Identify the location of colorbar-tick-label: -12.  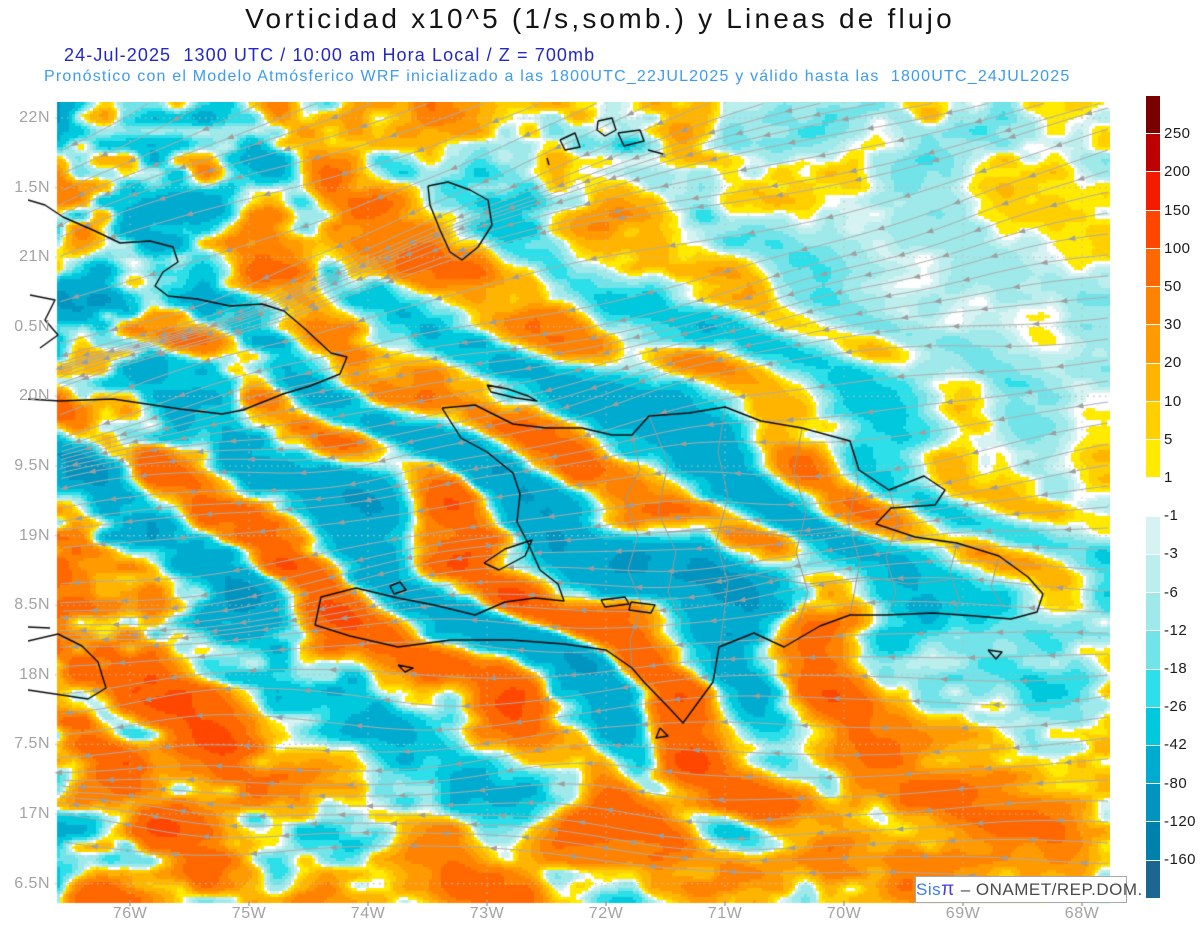
(1176, 630).